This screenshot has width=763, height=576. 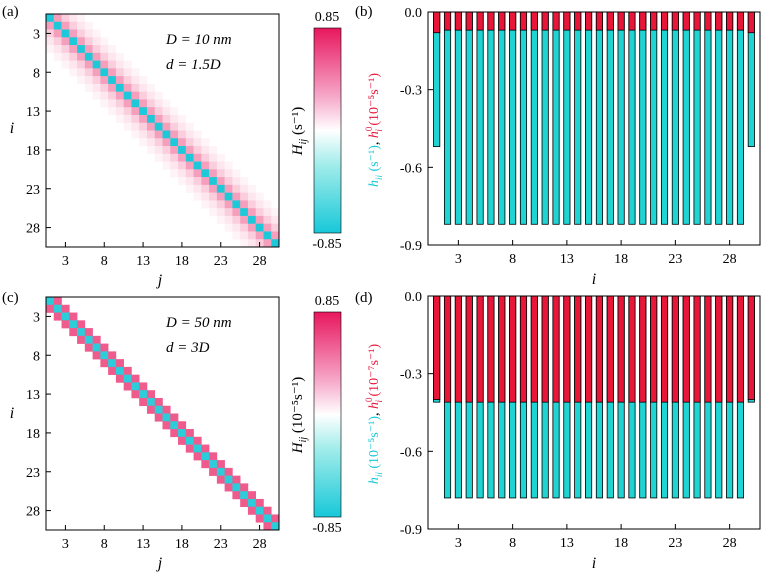 What do you see at coordinates (159, 563) in the screenshot?
I see `heatmap-c-xlabel: j` at bounding box center [159, 563].